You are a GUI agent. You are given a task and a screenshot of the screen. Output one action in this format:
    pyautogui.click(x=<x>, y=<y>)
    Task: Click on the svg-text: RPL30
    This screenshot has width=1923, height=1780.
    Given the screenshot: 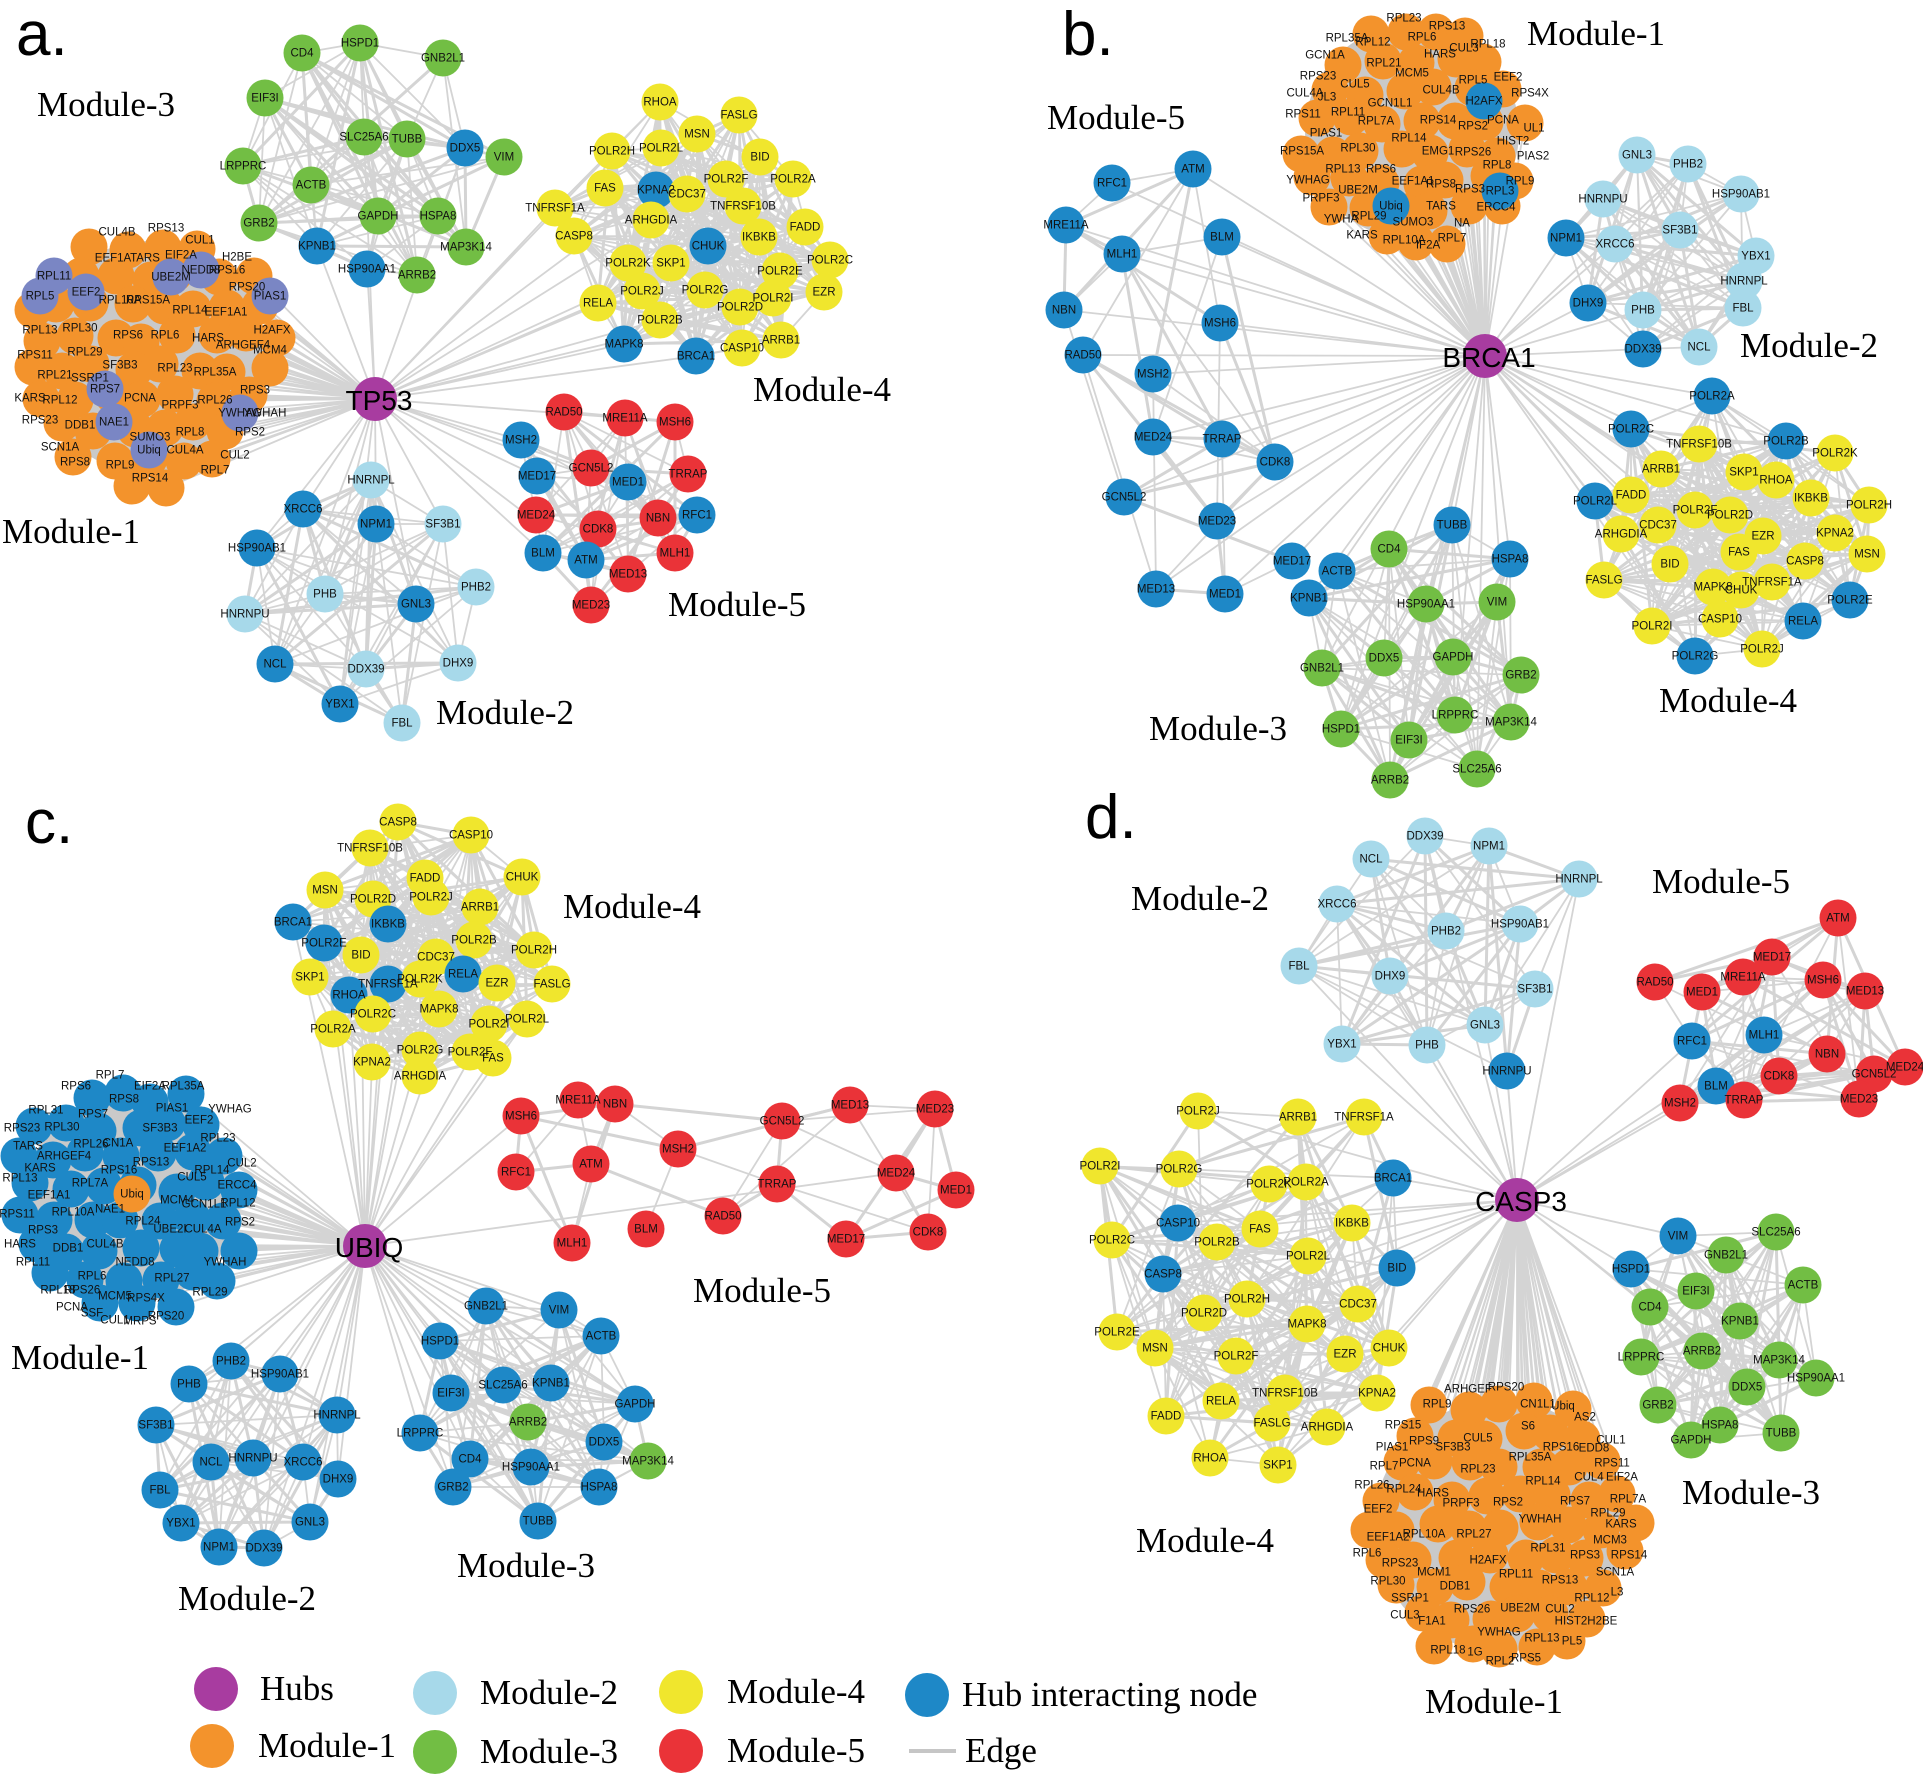 What is the action you would take?
    pyautogui.click(x=79, y=329)
    